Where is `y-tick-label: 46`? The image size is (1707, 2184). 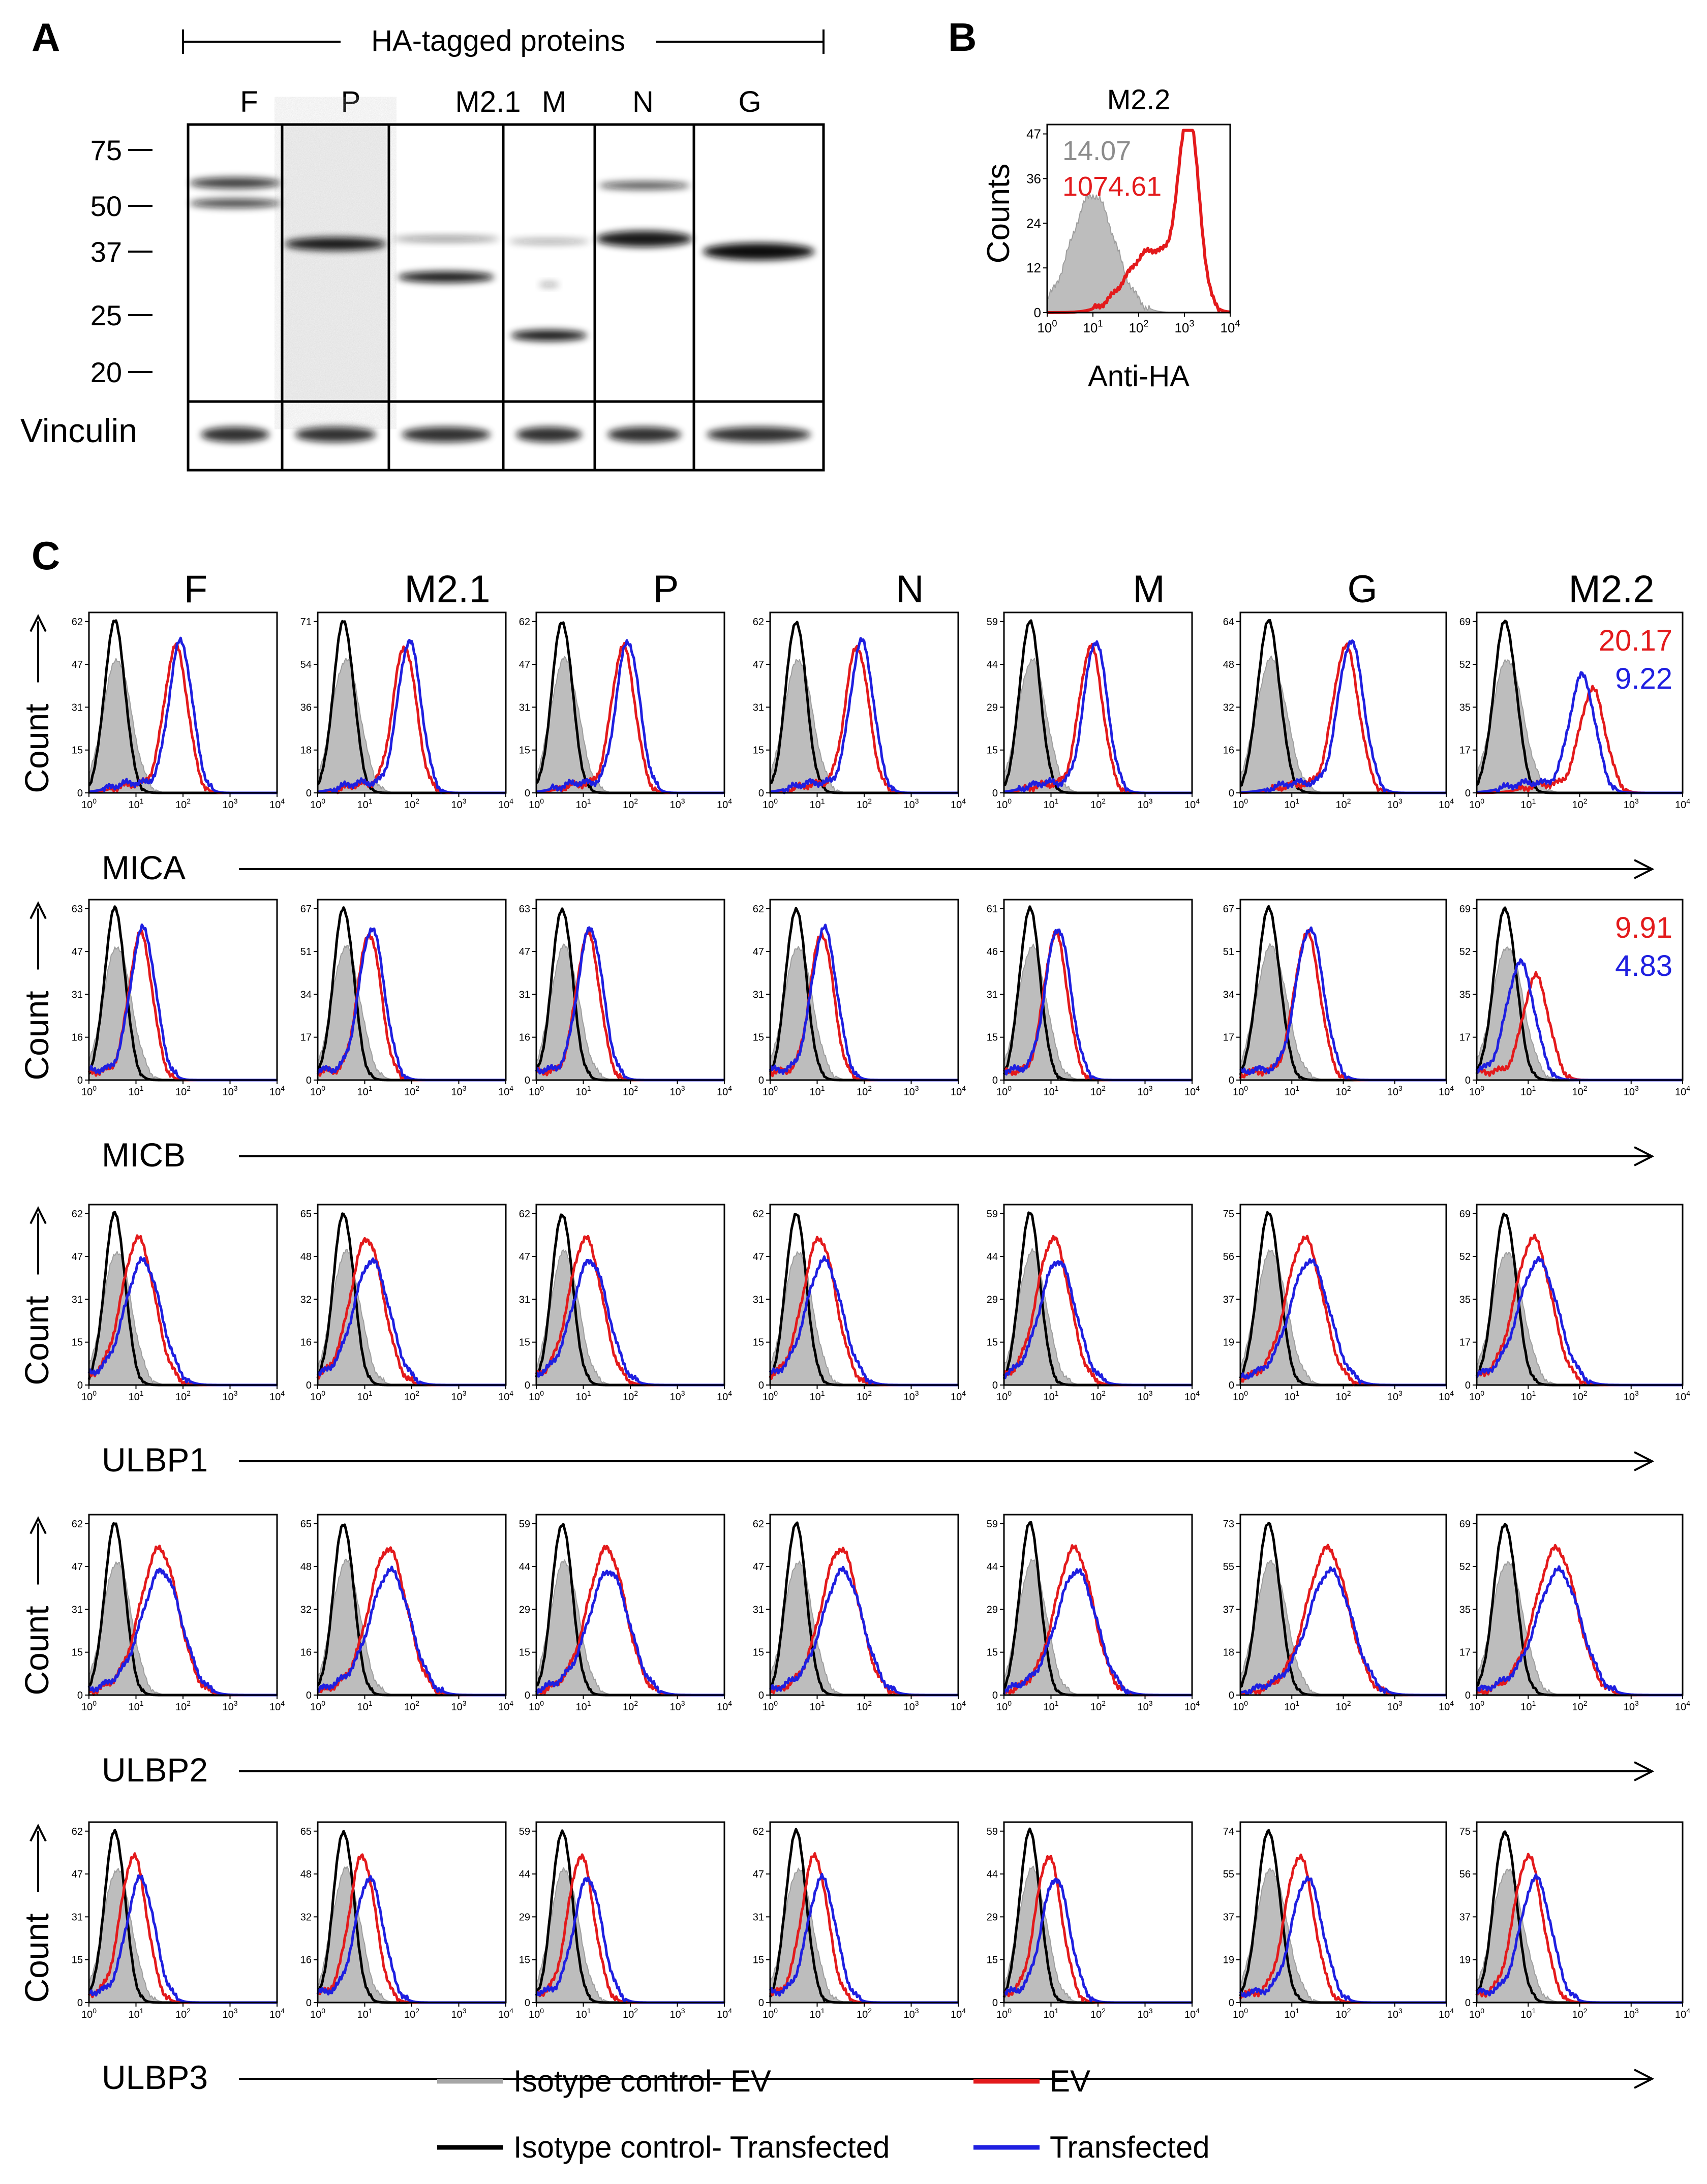
y-tick-label: 46 is located at coordinates (992, 952).